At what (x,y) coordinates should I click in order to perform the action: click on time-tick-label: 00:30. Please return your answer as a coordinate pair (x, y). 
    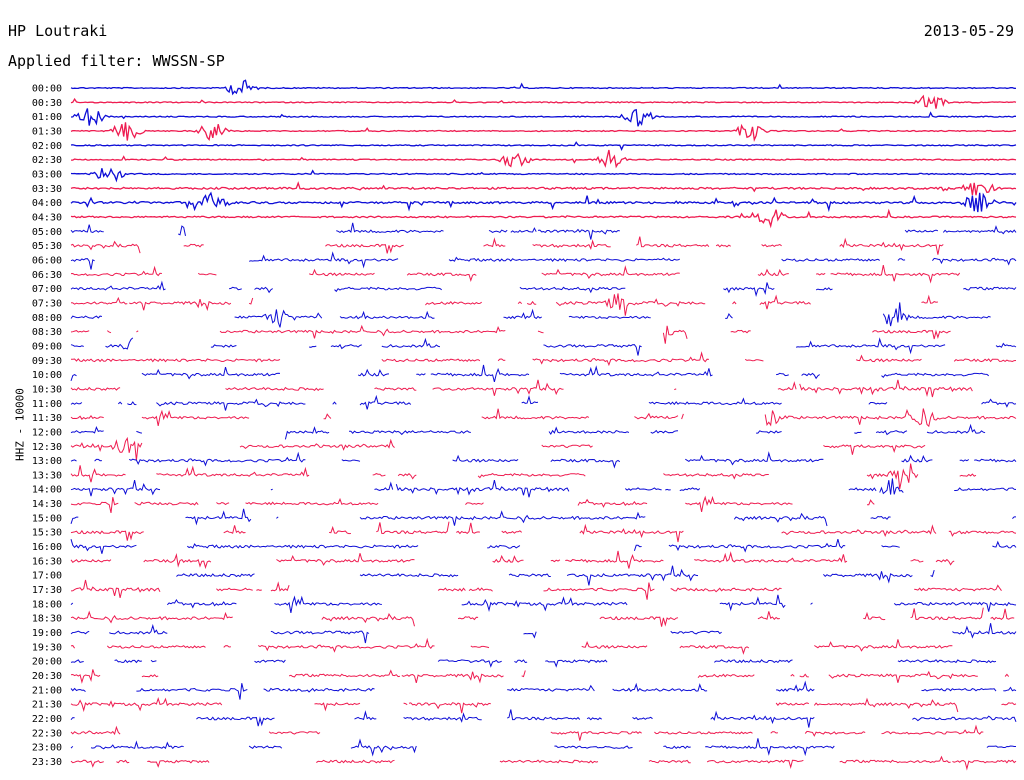
    Looking at the image, I should click on (47, 103).